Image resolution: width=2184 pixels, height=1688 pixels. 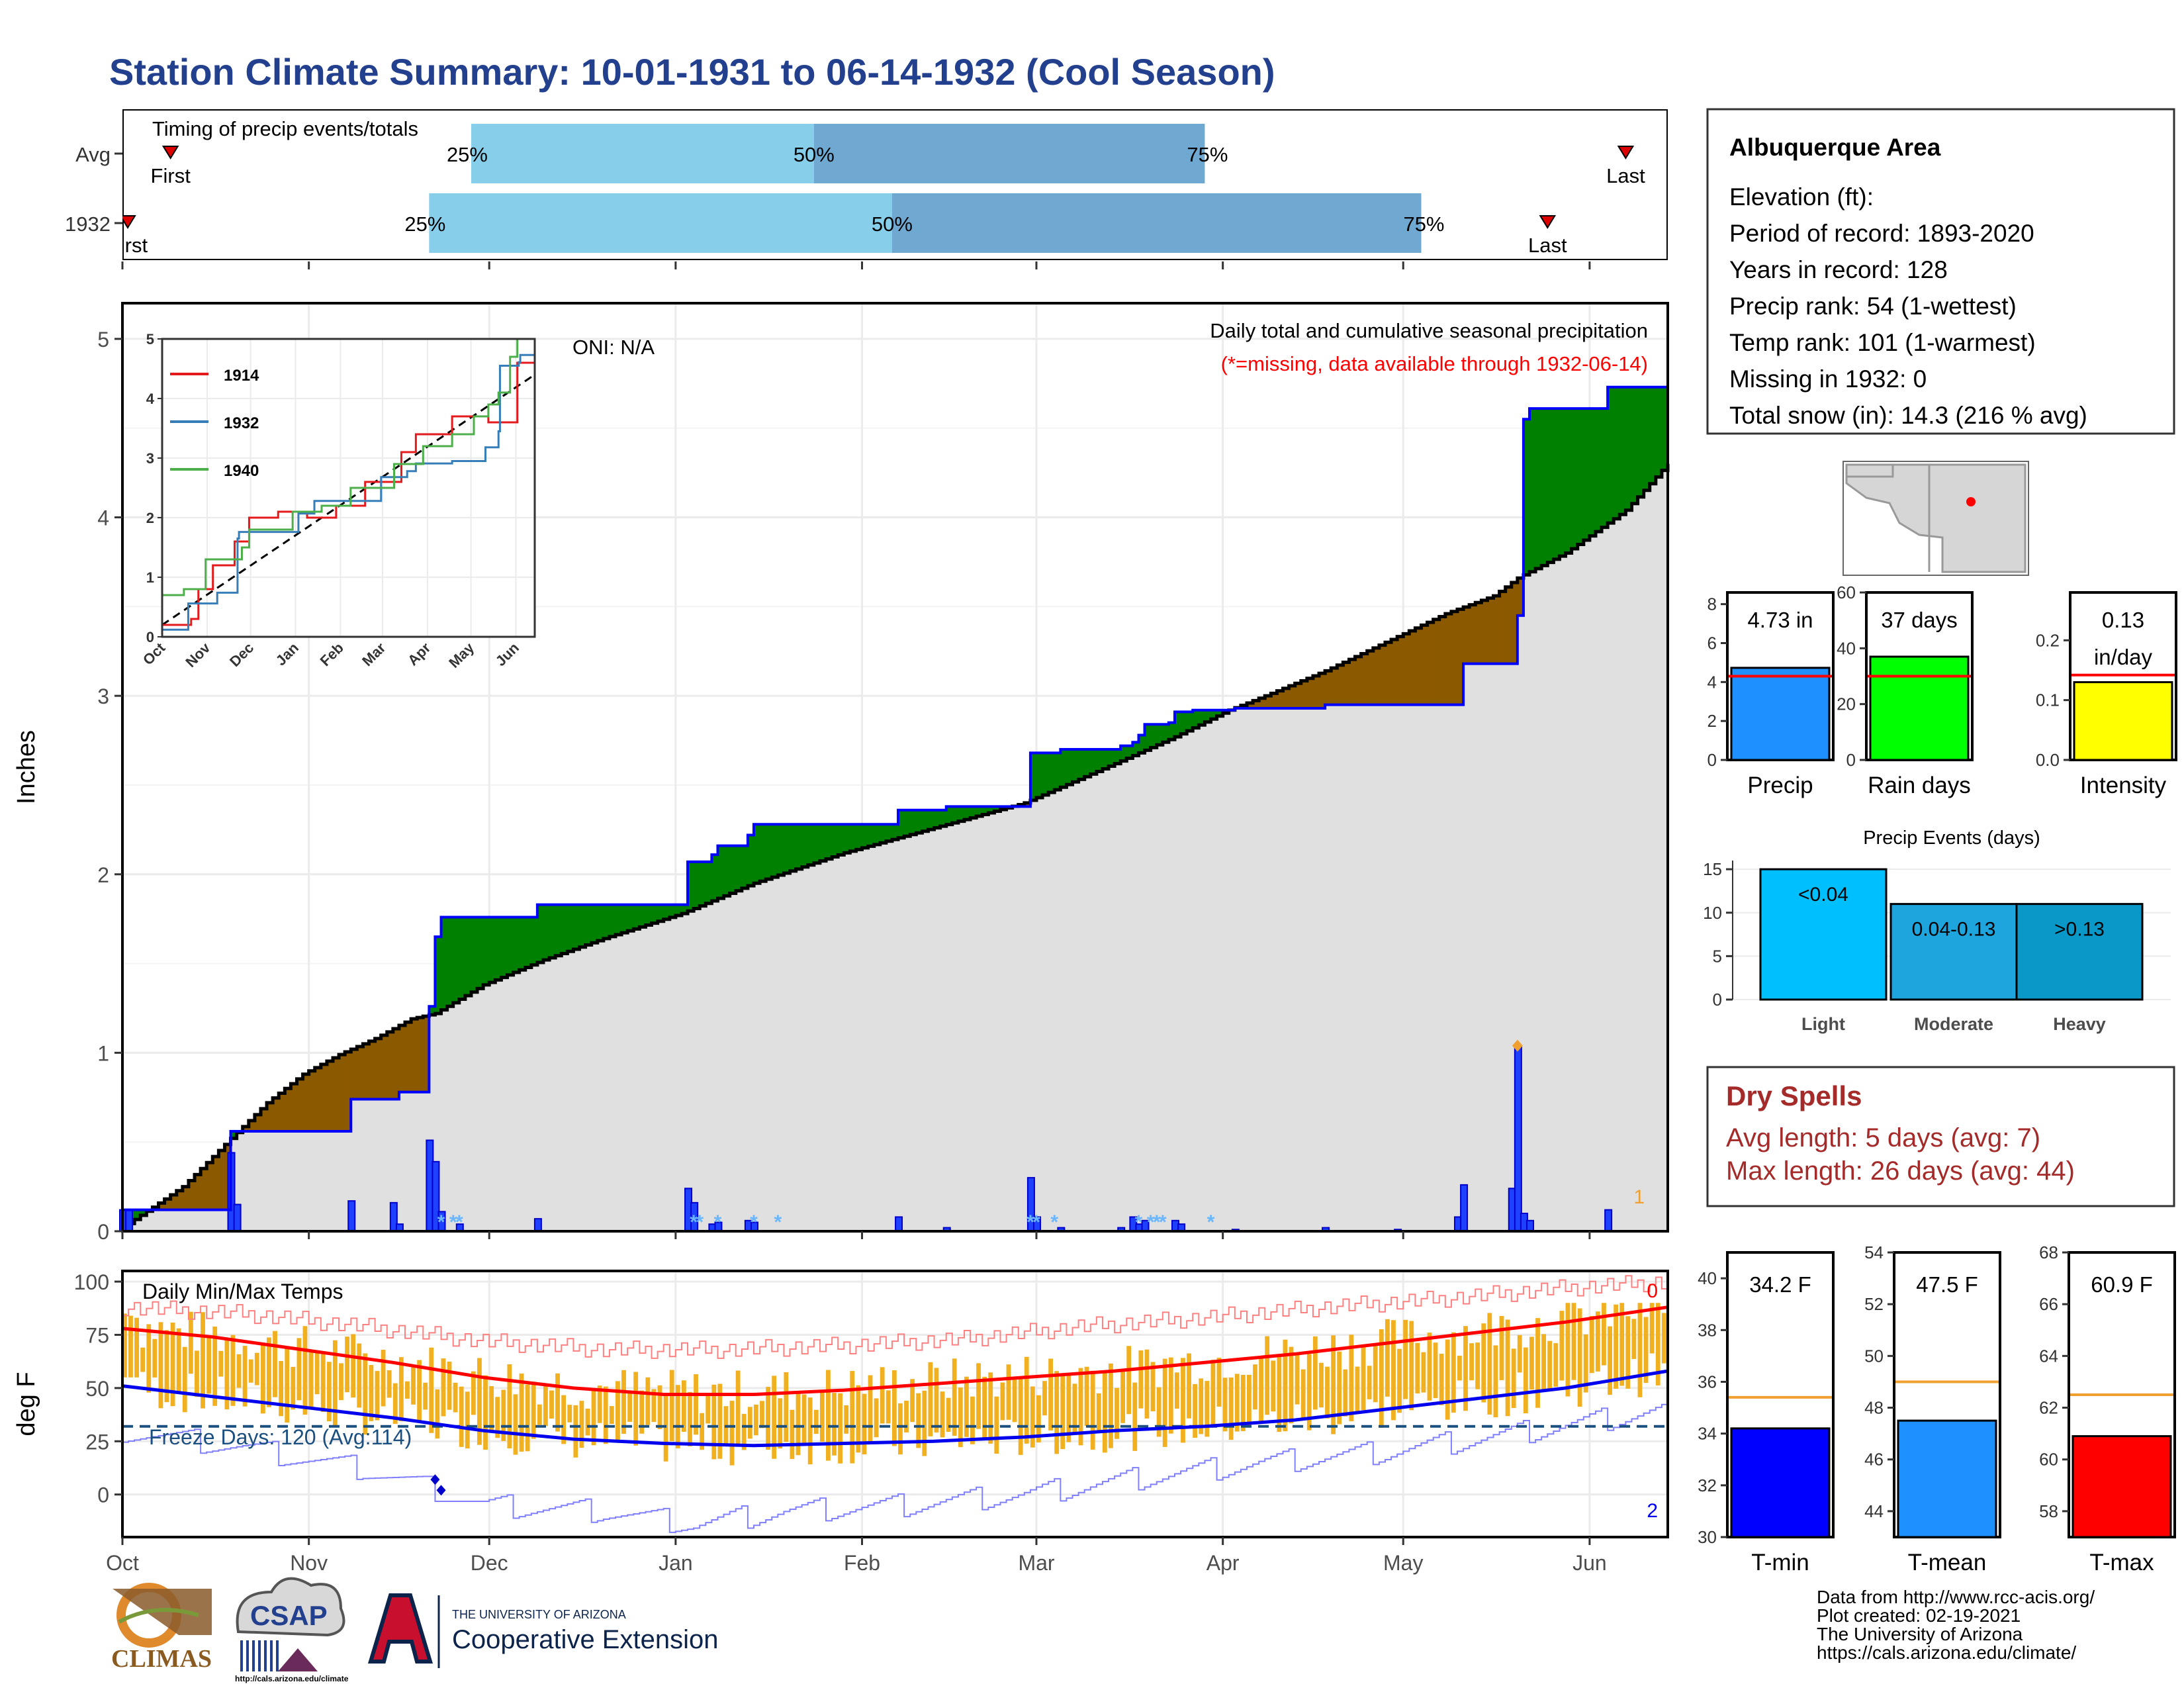 What do you see at coordinates (1846, 704) in the screenshot?
I see `small-bar-y-tick-label: 20` at bounding box center [1846, 704].